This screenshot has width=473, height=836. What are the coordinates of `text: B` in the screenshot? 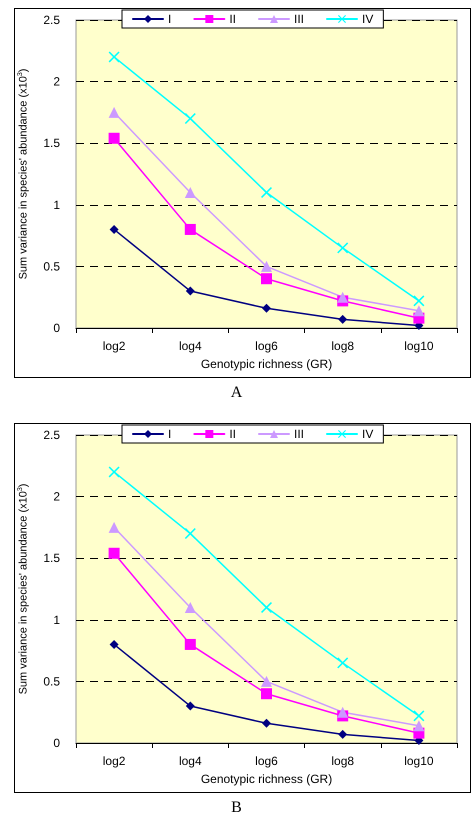 It's located at (236, 808).